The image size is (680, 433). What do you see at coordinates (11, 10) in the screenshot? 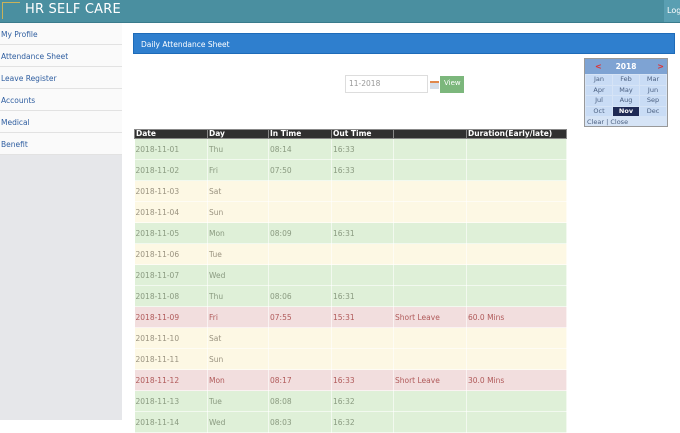
I see `logo-icon` at bounding box center [11, 10].